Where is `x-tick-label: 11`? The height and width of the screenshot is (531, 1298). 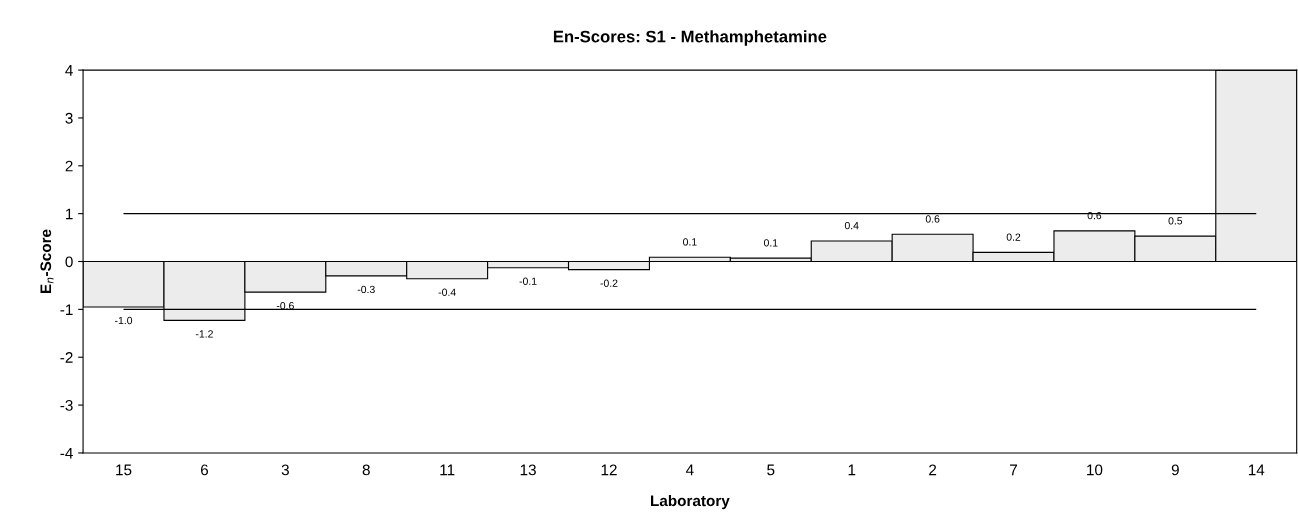
x-tick-label: 11 is located at coordinates (447, 470).